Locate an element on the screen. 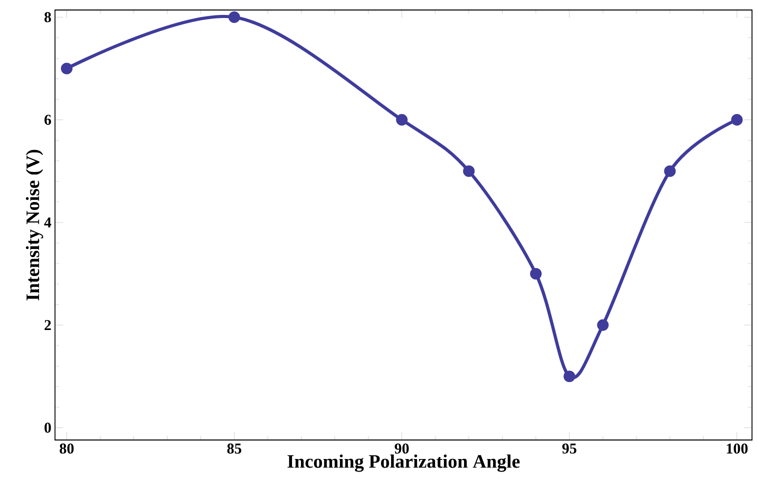 Image resolution: width=758 pixels, height=495 pixels. y-axis-title: Intensity Noise (V) is located at coordinates (35, 225).